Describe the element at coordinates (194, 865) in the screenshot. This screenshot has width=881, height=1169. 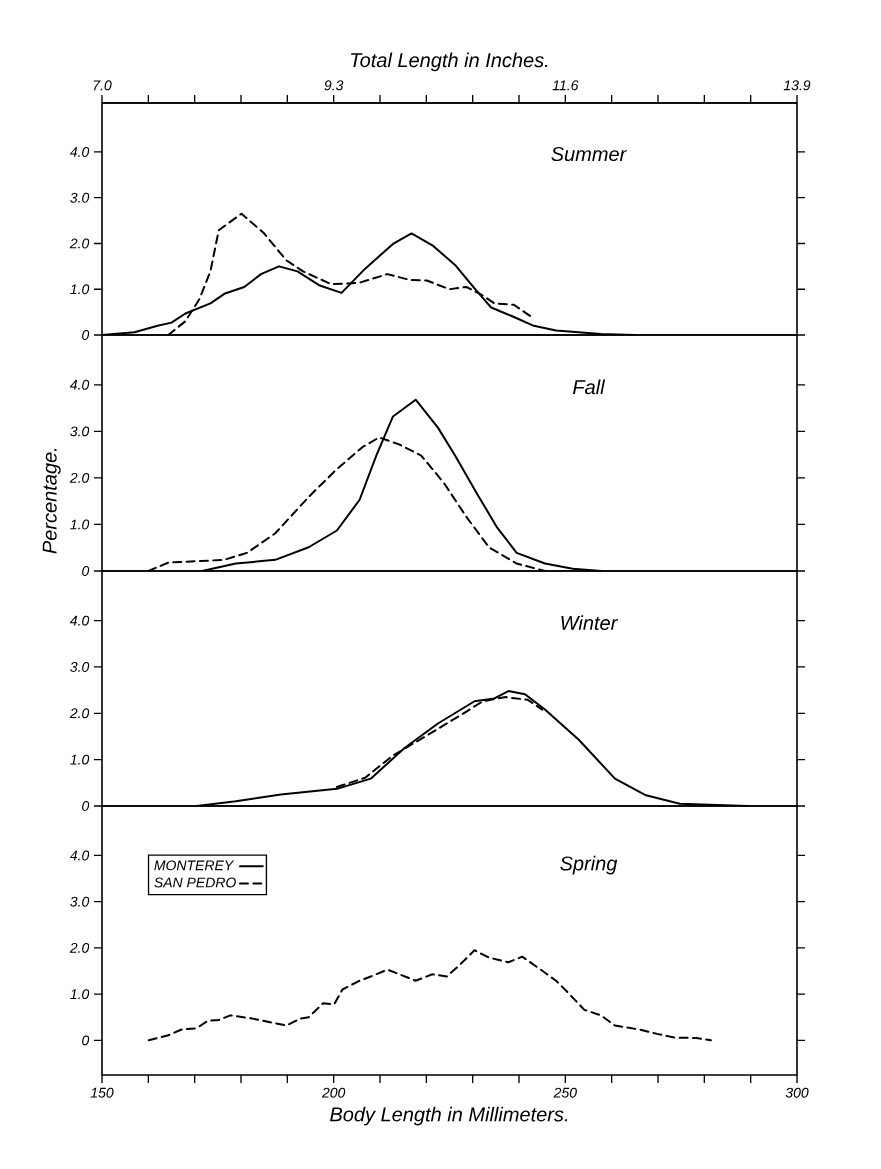
I see `legend-label: MONTEREY` at that location.